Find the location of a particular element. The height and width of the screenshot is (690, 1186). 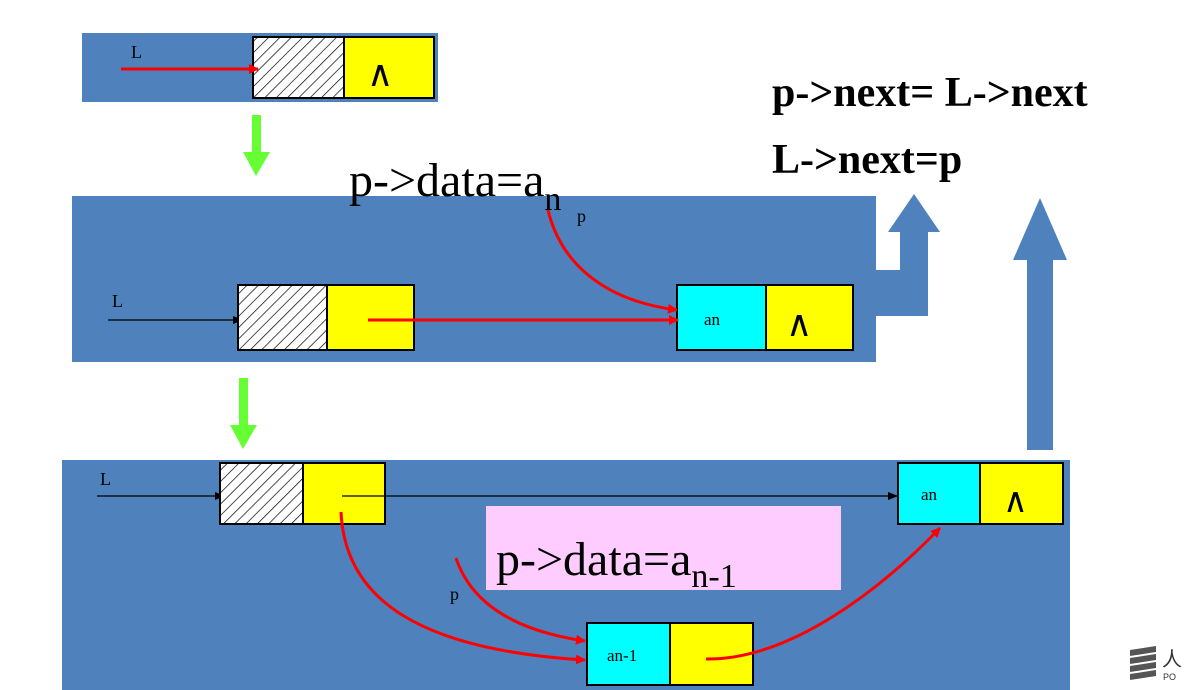

step3-formula-sub: n-1 is located at coordinates (713, 576).